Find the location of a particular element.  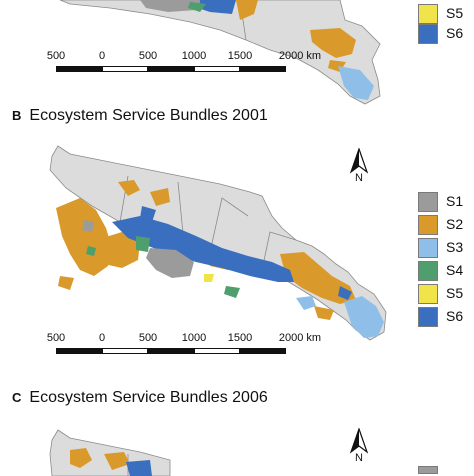

bundle-patch-s2-b7 is located at coordinates (324, 313).